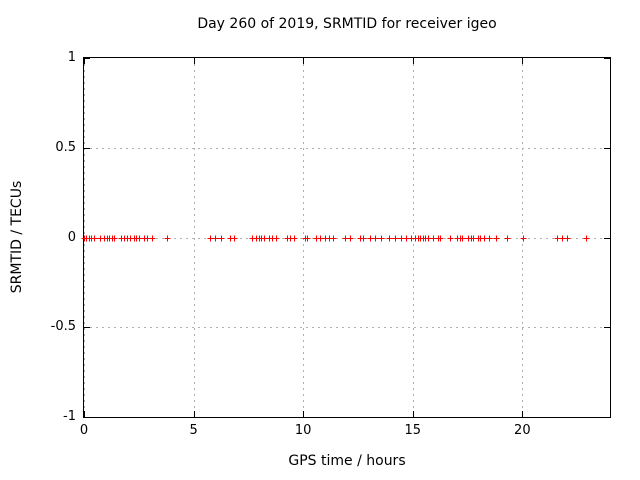 Image resolution: width=640 pixels, height=480 pixels. Describe the element at coordinates (193, 430) in the screenshot. I see `x-tick-label: 5` at that location.